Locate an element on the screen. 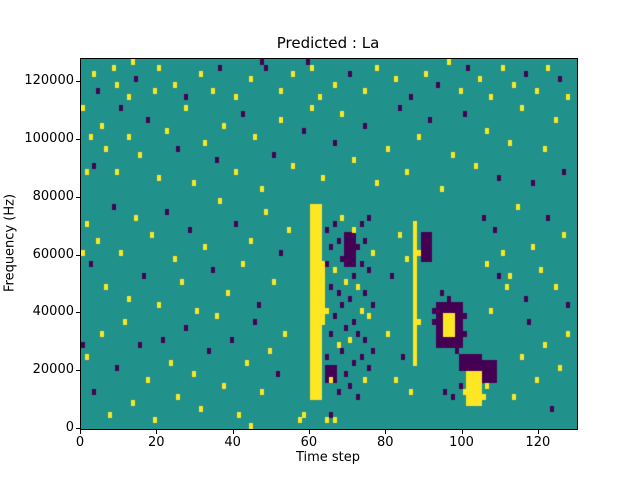 The image size is (640, 480). x-tick-label: 60 is located at coordinates (309, 442).